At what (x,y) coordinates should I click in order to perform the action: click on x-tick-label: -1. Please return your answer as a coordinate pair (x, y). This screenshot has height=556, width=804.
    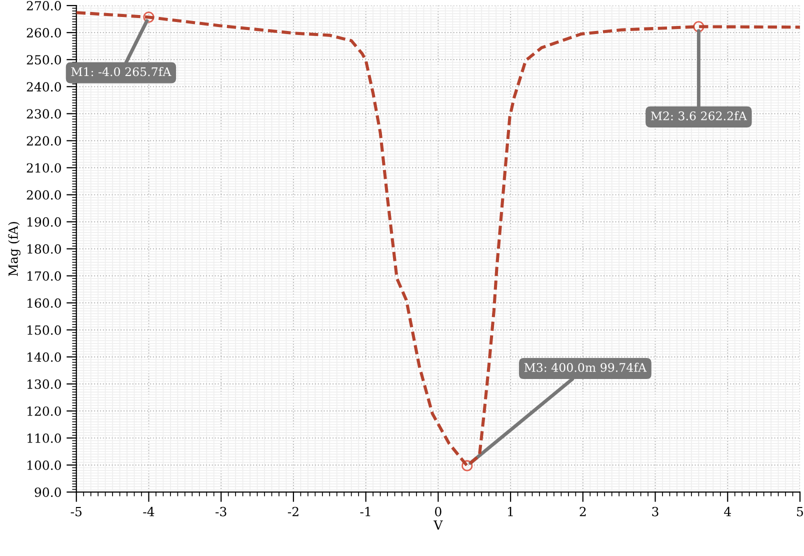
    Looking at the image, I should click on (365, 511).